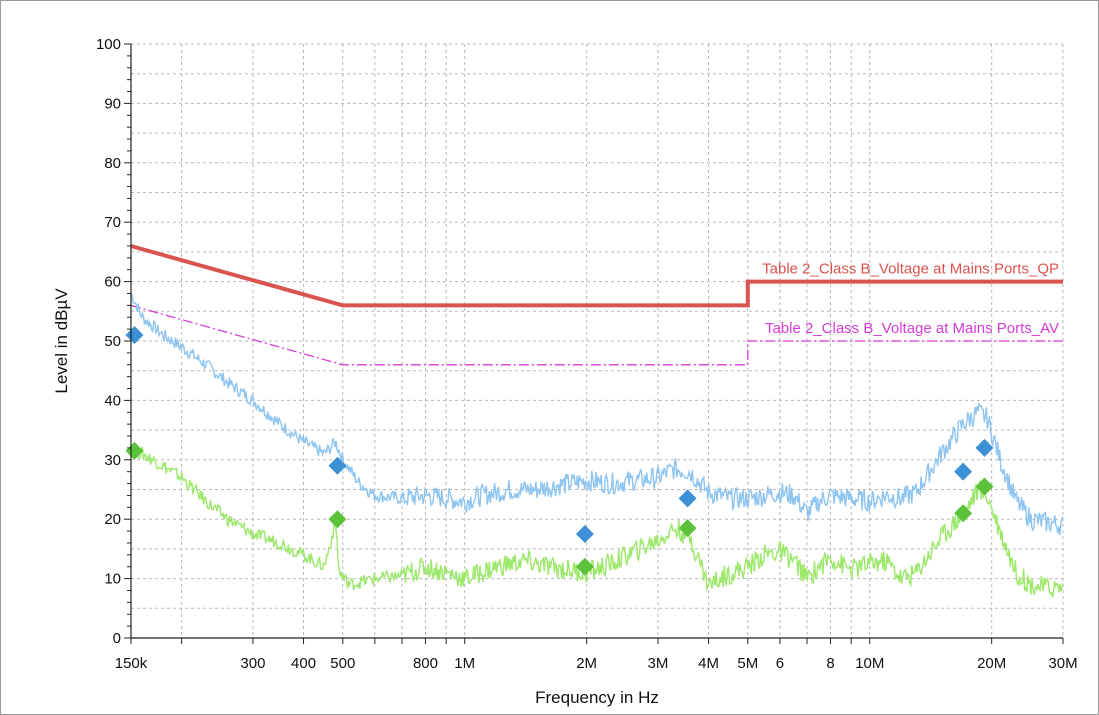 This screenshot has height=715, width=1099. Describe the element at coordinates (747, 663) in the screenshot. I see `x-tick-label: 5M` at that location.